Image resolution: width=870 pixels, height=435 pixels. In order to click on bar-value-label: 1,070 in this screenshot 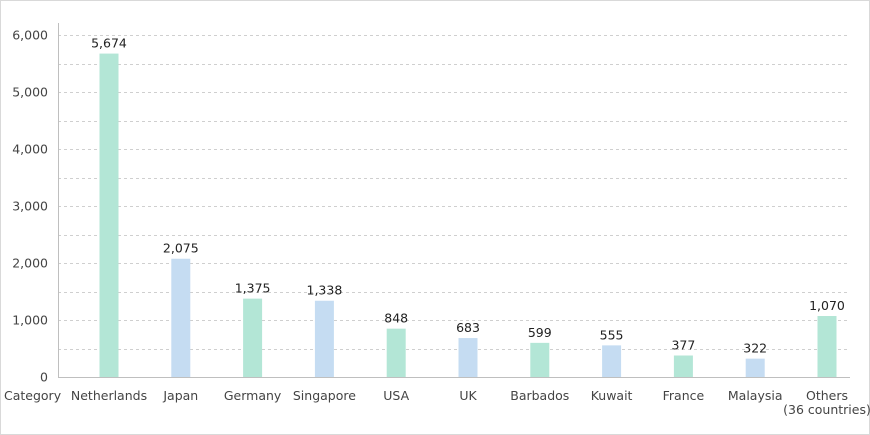, I will do `click(827, 305)`.